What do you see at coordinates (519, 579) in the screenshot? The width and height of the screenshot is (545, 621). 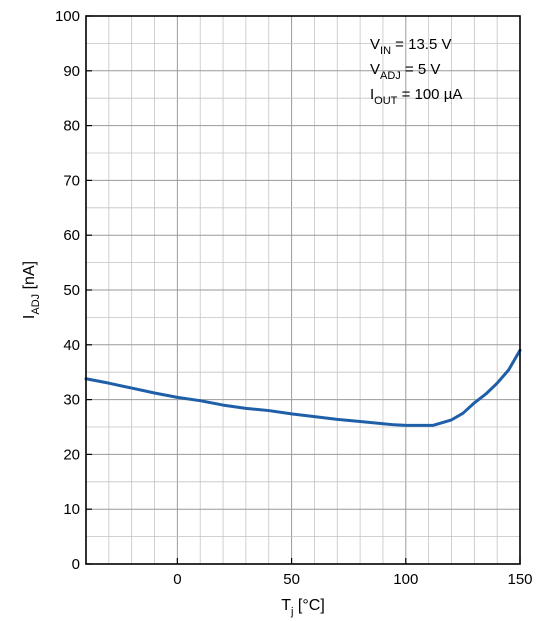 I see `x-tick-label: 150` at bounding box center [519, 579].